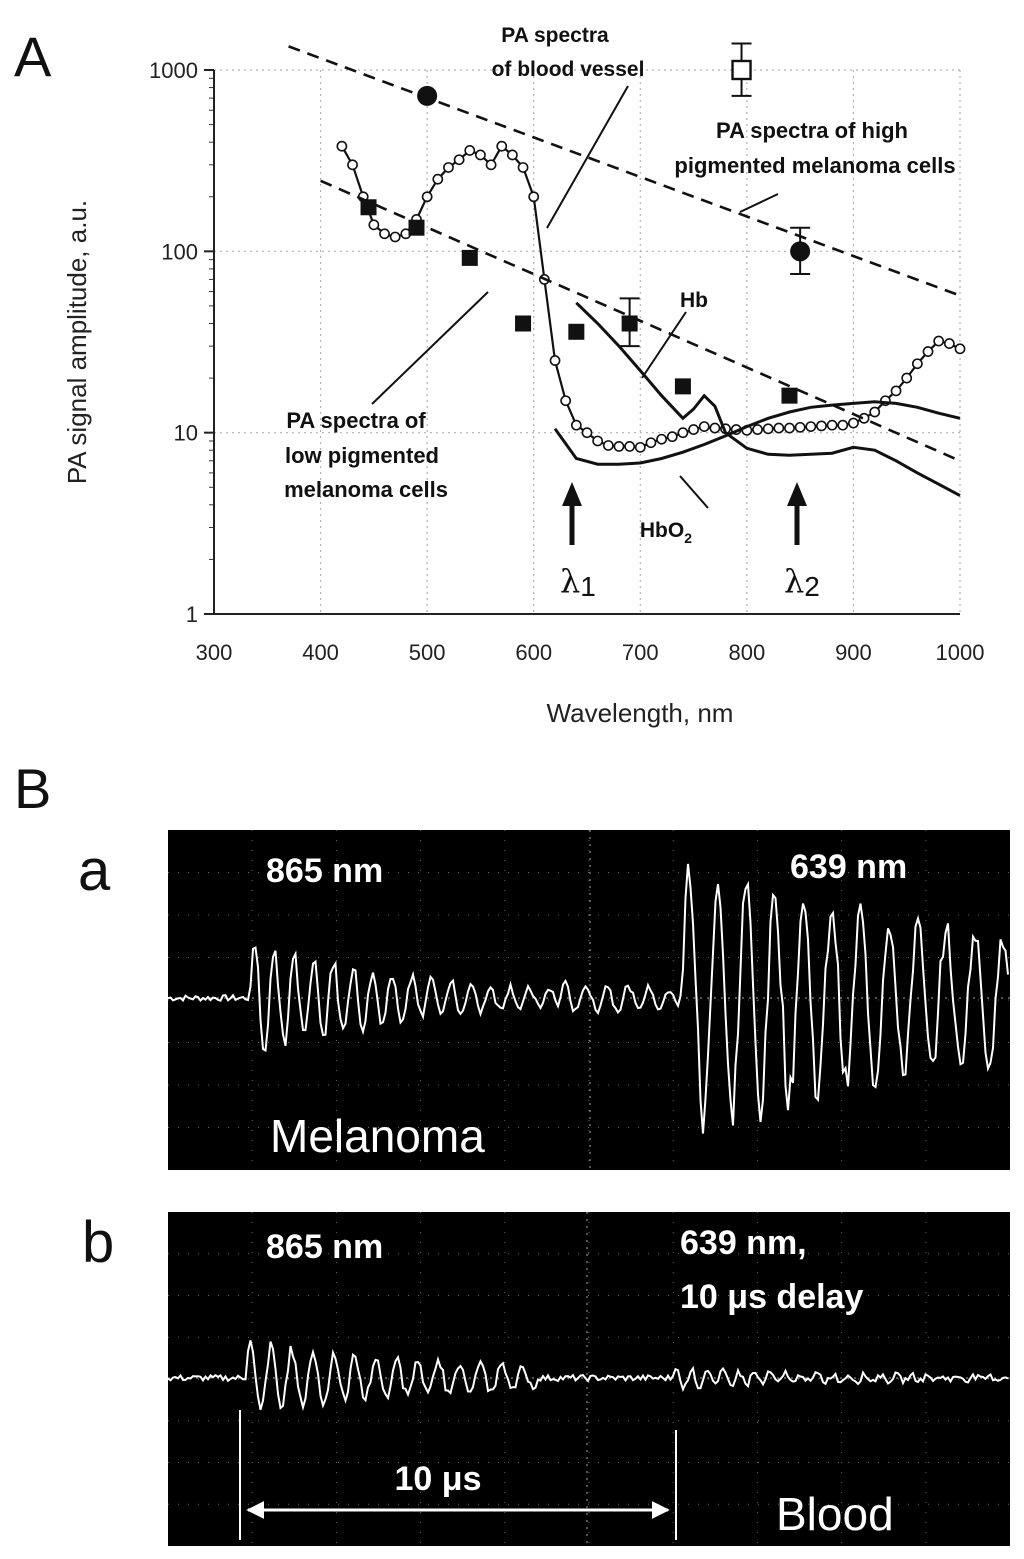 The width and height of the screenshot is (1024, 1559). I want to click on y-tick-label: 100, so click(179, 251).